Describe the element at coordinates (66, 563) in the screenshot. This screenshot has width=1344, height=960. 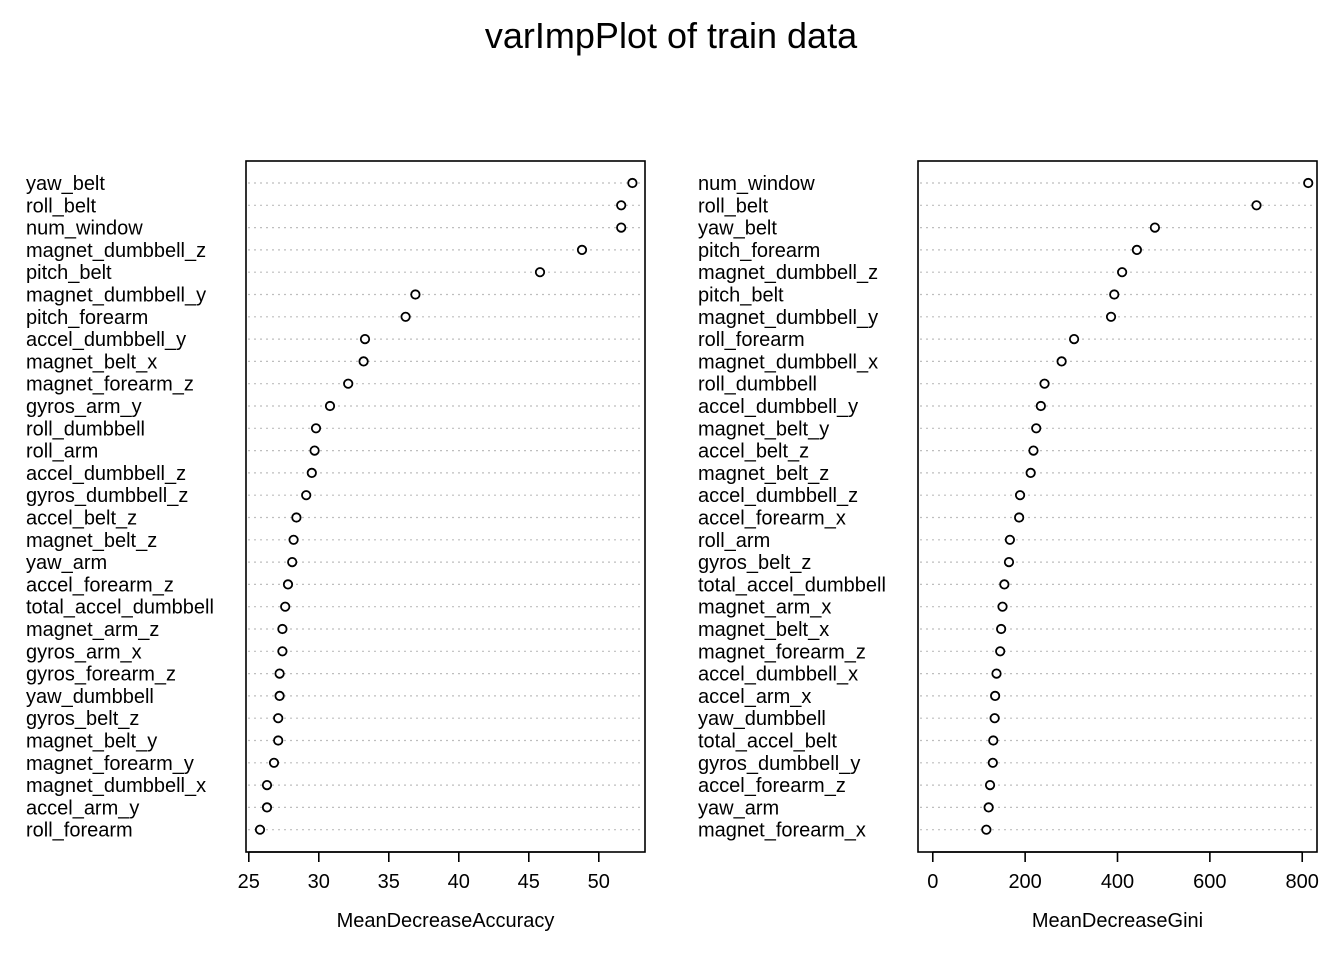
I see `variable-label: yaw_arm` at that location.